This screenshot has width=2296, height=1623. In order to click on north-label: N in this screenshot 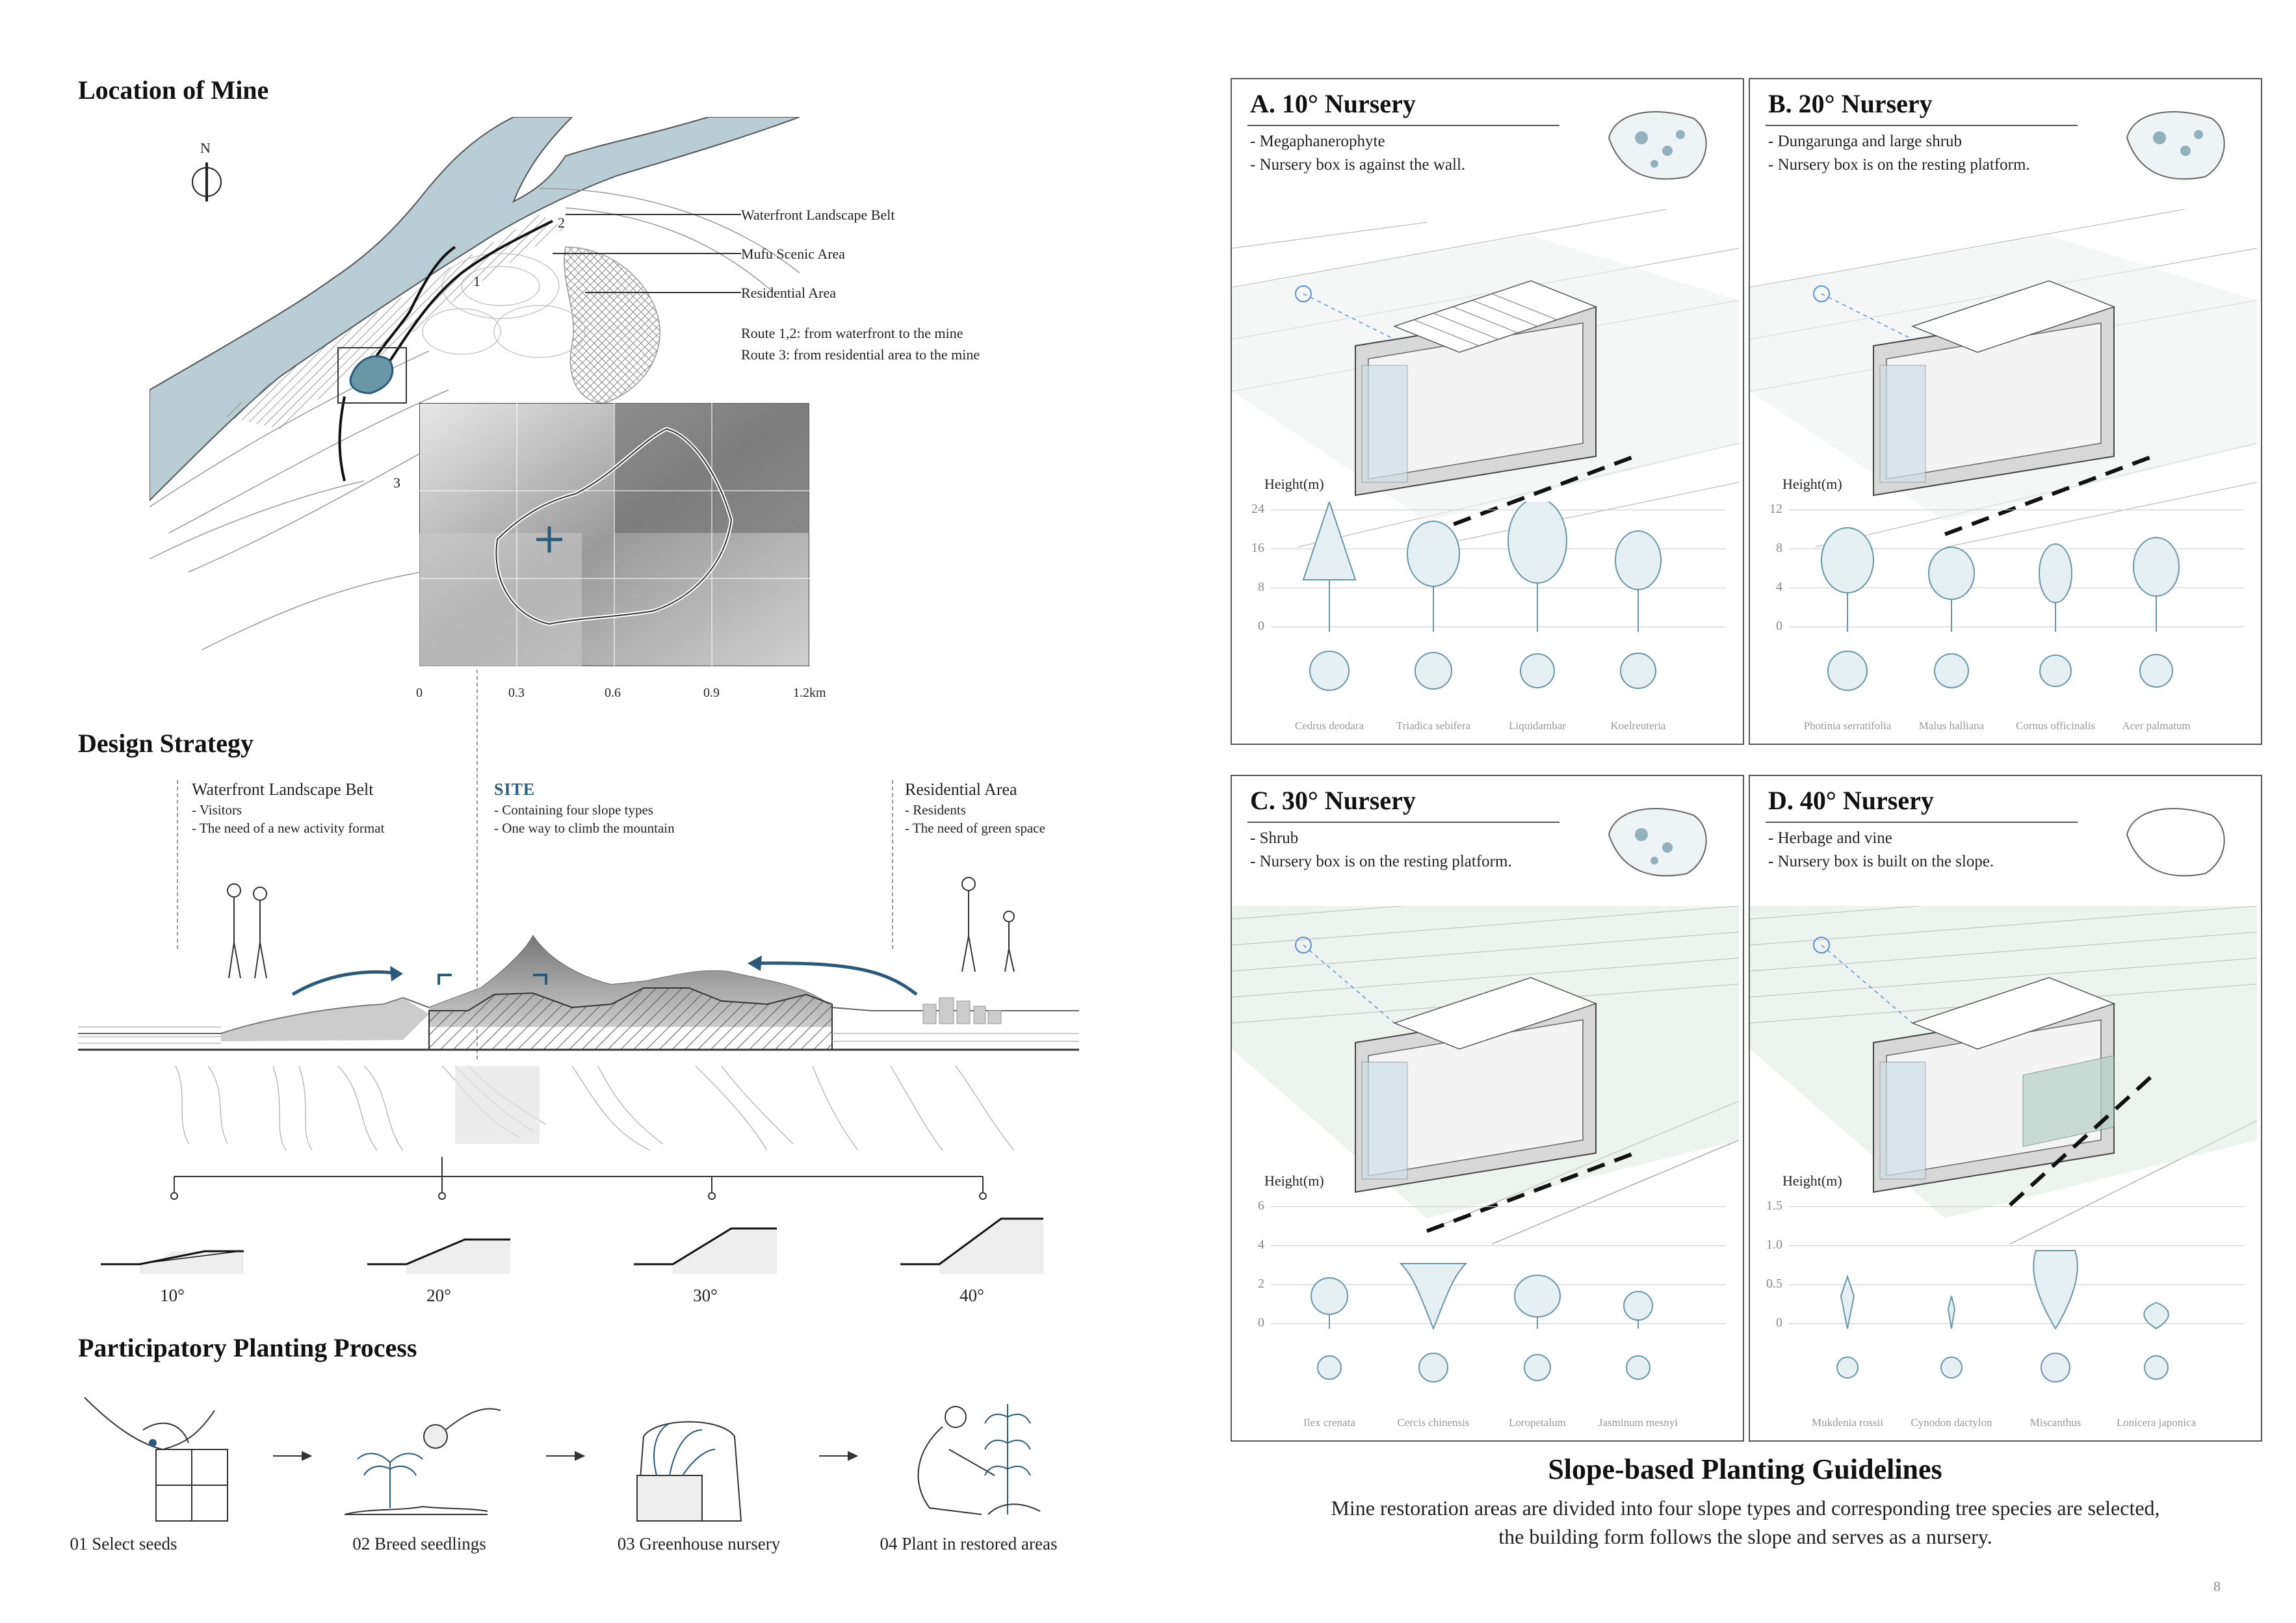, I will do `click(205, 148)`.